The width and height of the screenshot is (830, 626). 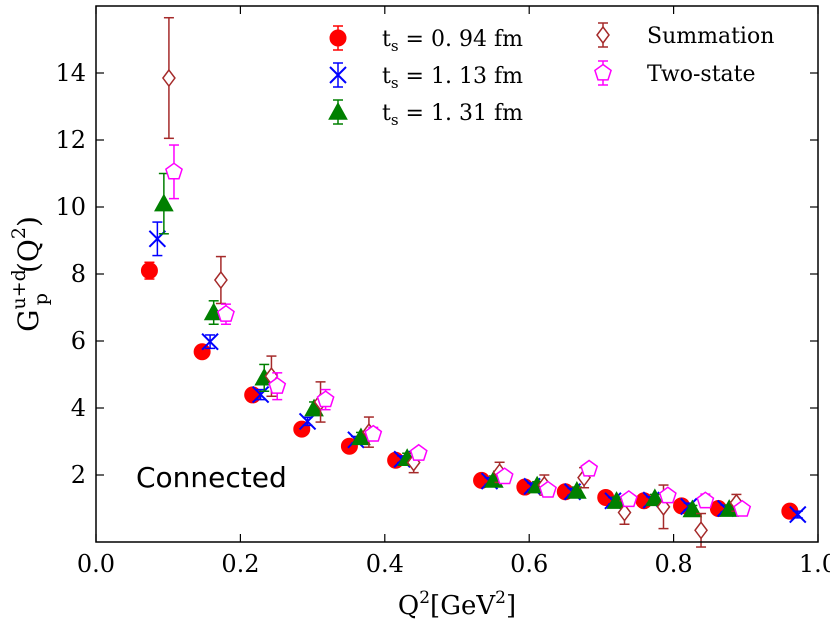 I want to click on legend-label: ts = 1. 31 fm, so click(x=452, y=115).